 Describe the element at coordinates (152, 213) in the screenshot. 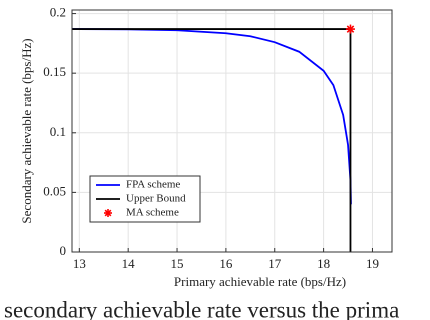

I see `legend-label: MA scheme` at that location.